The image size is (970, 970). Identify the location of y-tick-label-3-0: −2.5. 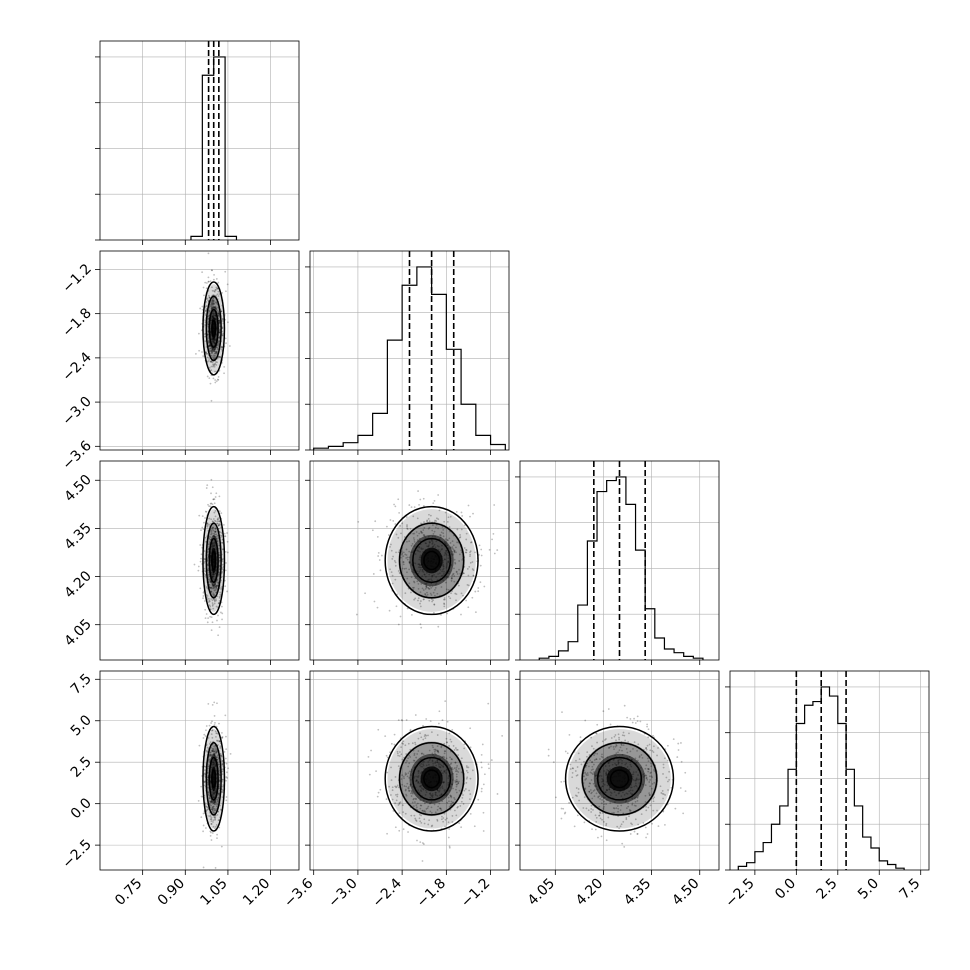
(76, 854).